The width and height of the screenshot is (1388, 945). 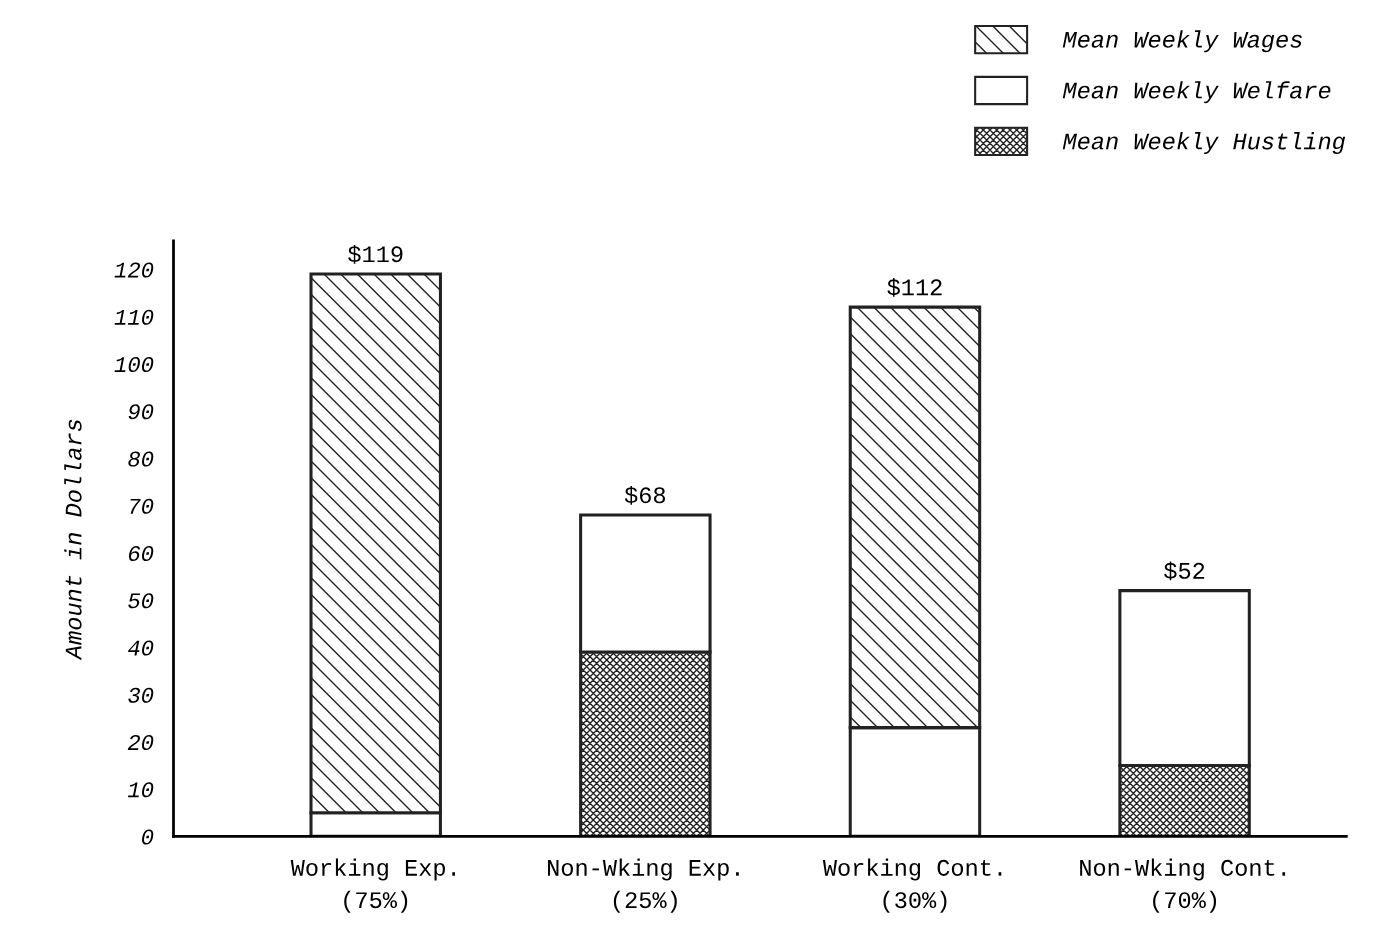 I want to click on y-axis-title: Amount in Dollars, so click(x=73, y=540).